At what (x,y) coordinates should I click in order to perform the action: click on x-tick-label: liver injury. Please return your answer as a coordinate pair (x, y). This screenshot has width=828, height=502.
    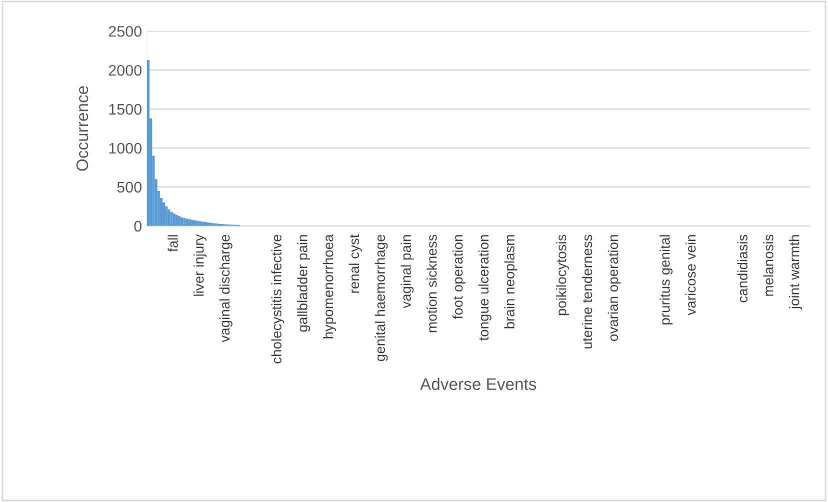
    Looking at the image, I should click on (200, 265).